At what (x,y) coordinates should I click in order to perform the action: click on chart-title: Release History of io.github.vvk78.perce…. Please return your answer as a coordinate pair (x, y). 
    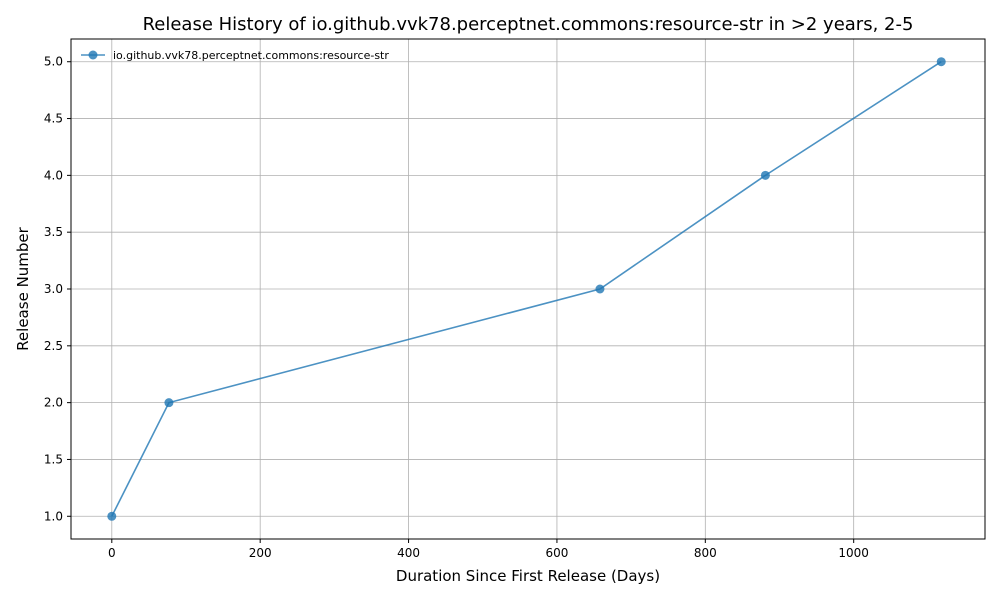
    Looking at the image, I should click on (528, 24).